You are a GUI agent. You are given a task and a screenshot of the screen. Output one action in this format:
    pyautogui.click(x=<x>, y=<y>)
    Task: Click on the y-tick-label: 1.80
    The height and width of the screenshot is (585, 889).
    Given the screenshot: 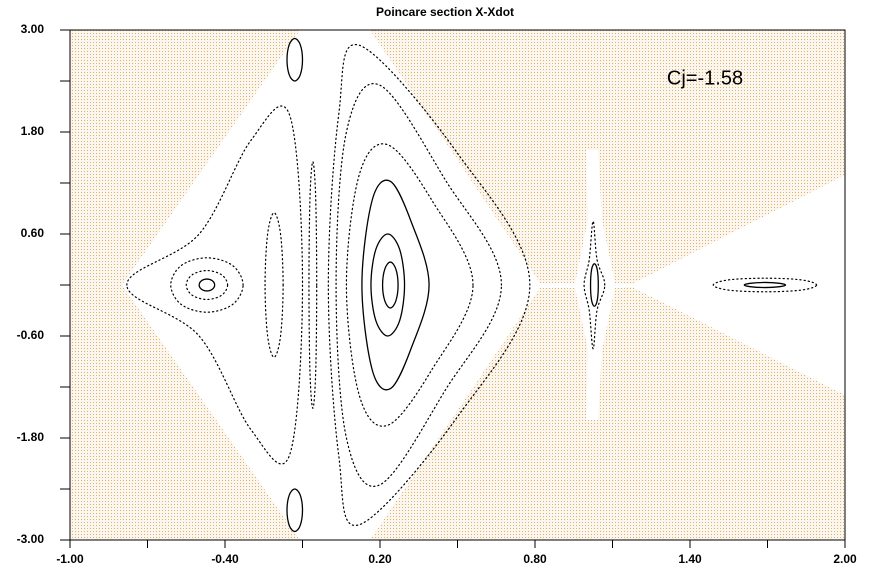 What is the action you would take?
    pyautogui.click(x=33, y=131)
    